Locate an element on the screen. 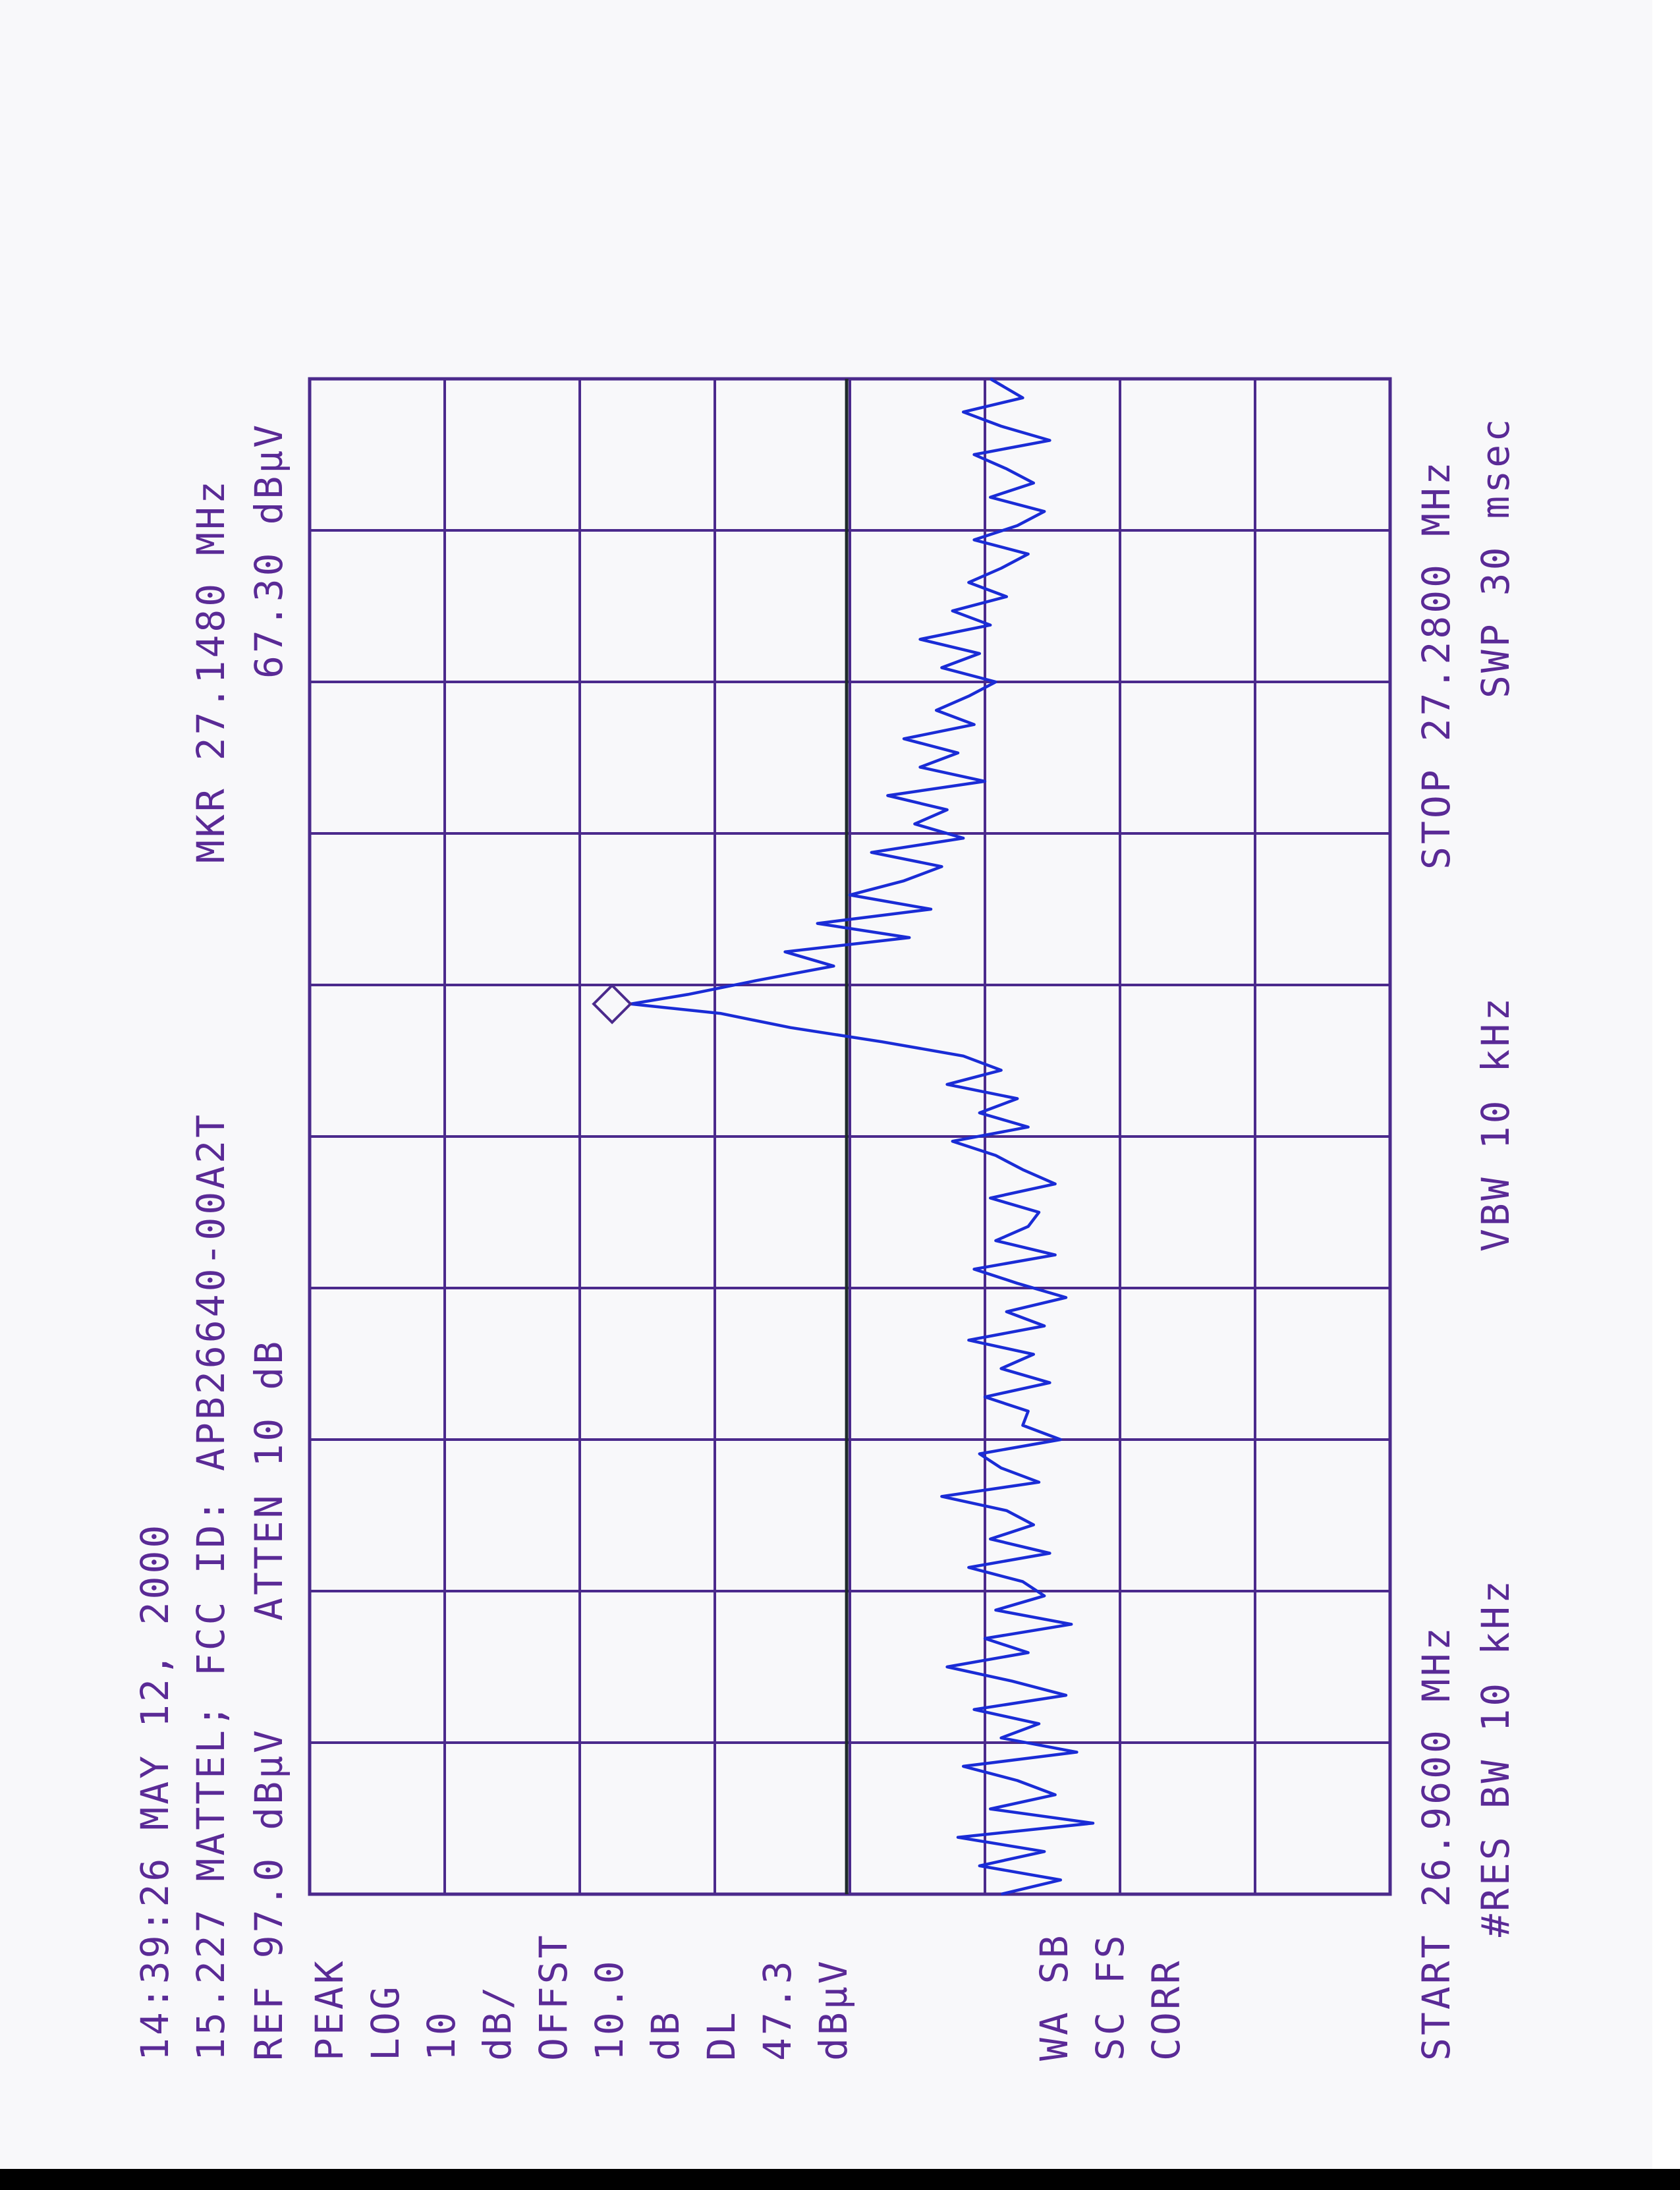 The height and width of the screenshot is (2190, 1680). side-label-lower: SC FS is located at coordinates (1110, 1997).